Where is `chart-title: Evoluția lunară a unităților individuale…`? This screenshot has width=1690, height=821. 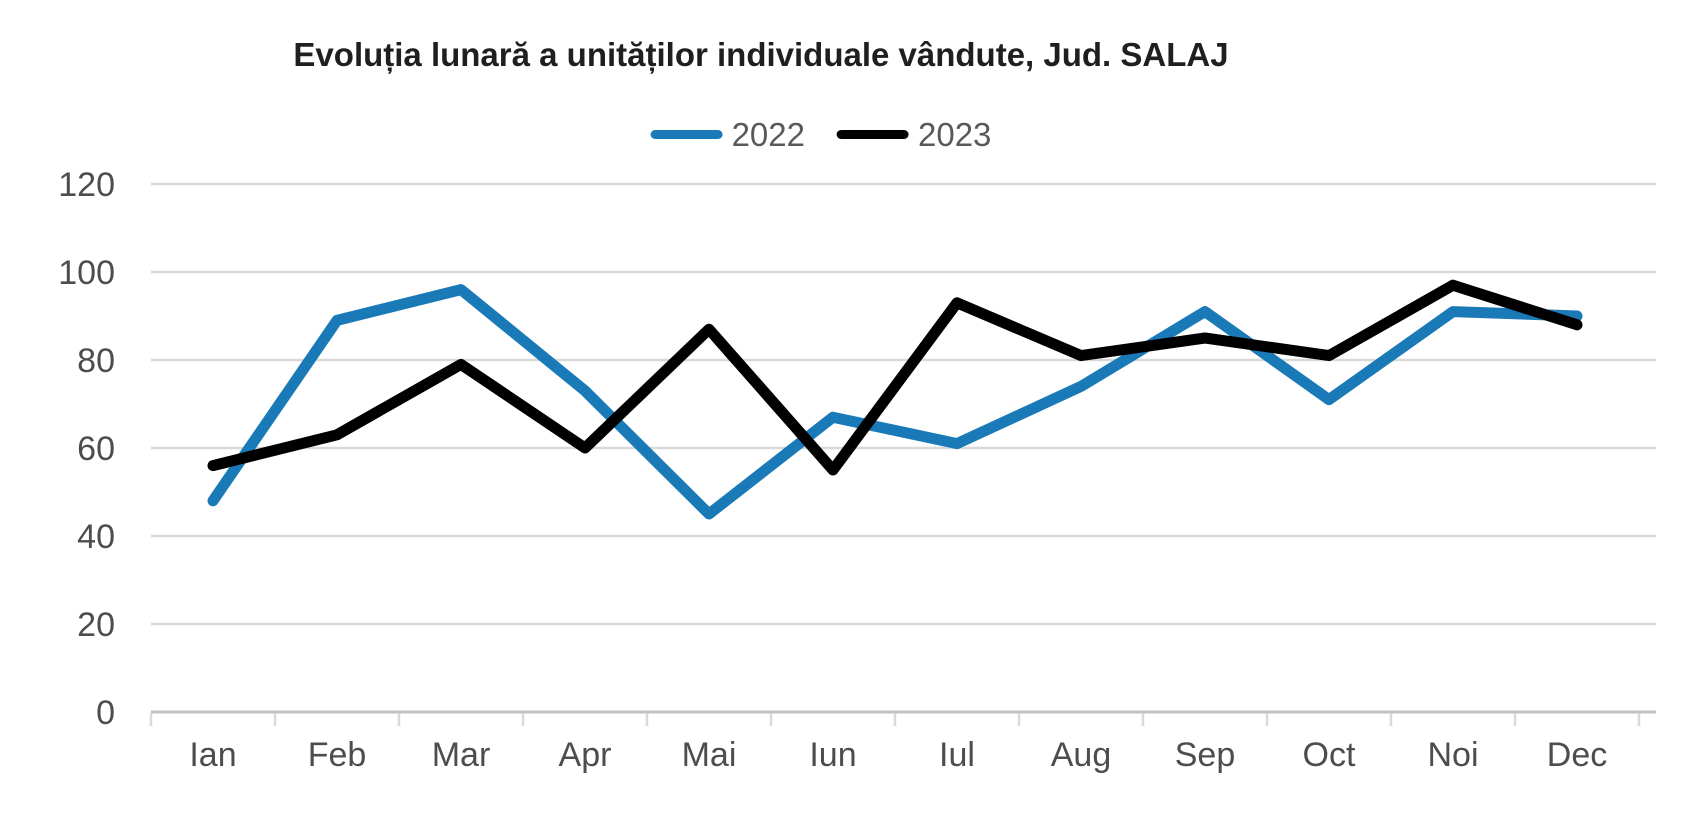
chart-title: Evoluția lunară a unităților individuale… is located at coordinates (761, 54).